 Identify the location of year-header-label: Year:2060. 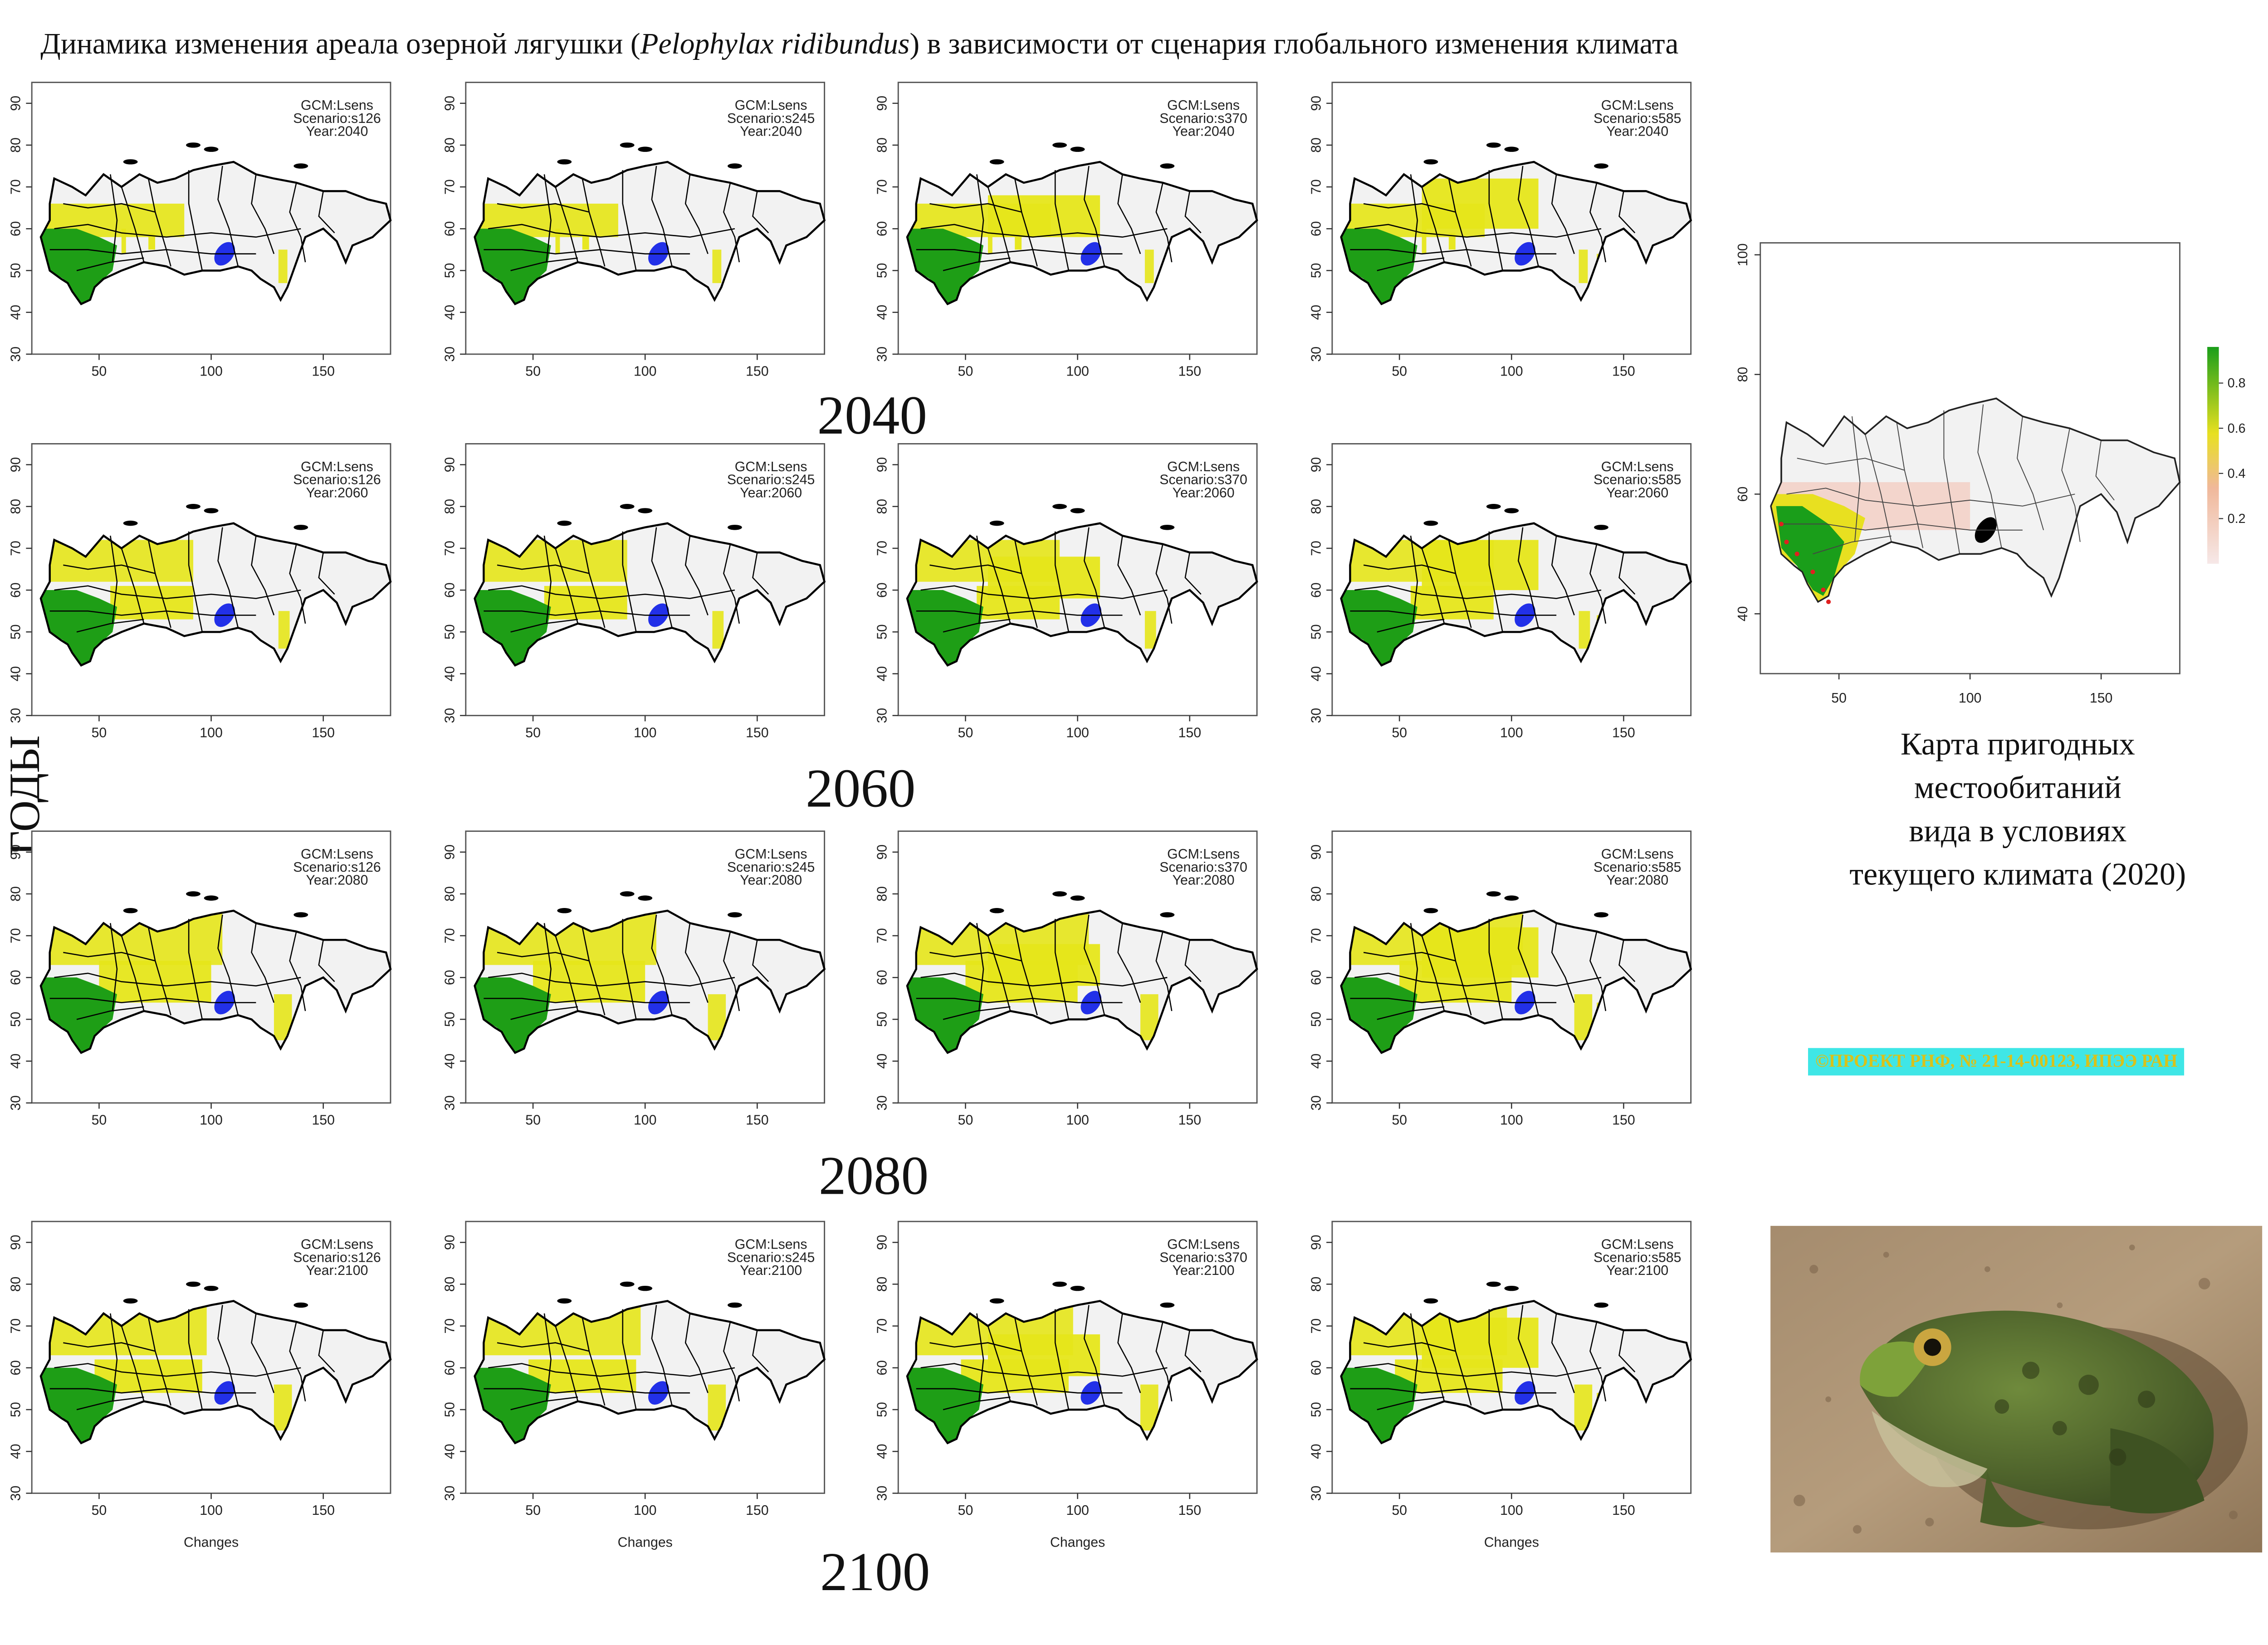
(1637, 492).